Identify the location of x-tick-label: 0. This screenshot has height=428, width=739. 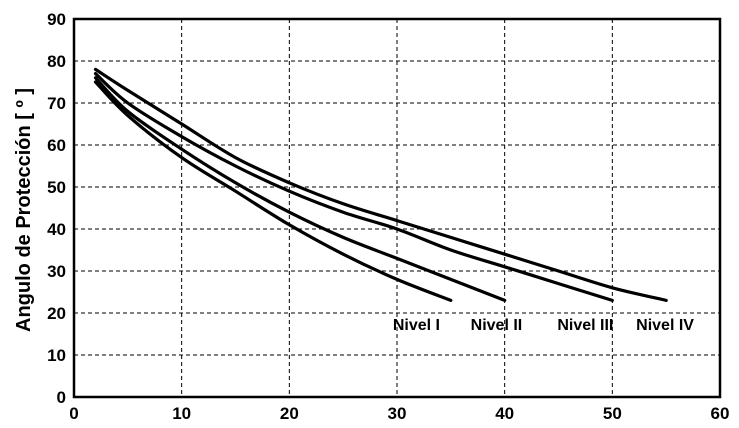
(73, 413).